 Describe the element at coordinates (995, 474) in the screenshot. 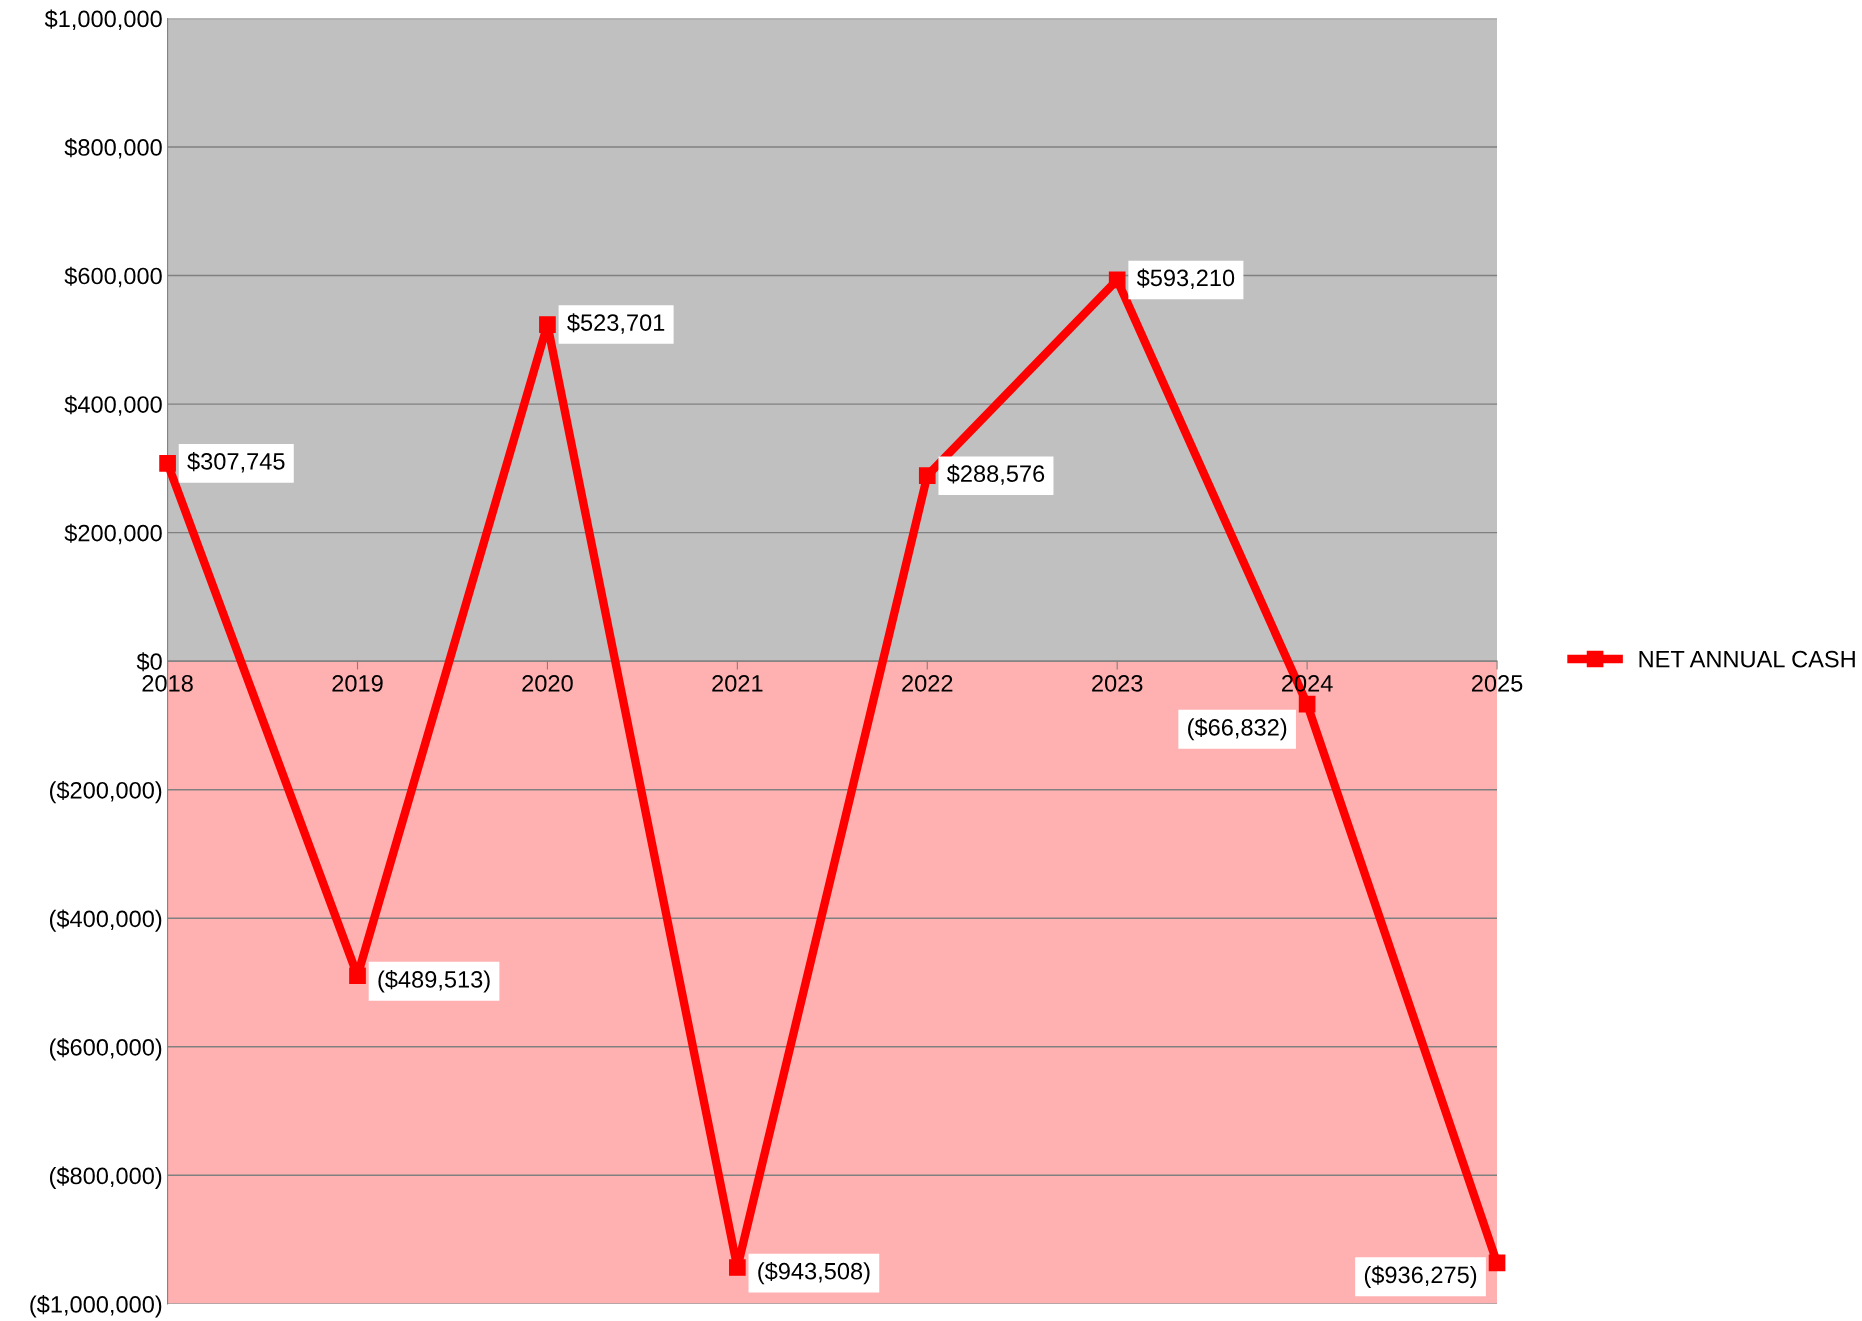

I see `data-label: $288,576` at that location.